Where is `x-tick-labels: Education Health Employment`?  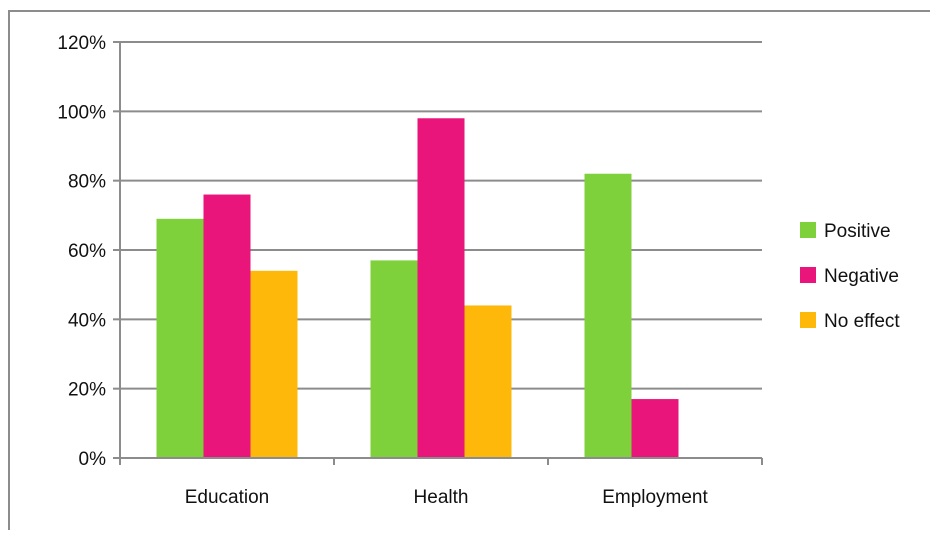
x-tick-labels: Education Health Employment is located at coordinates (447, 497).